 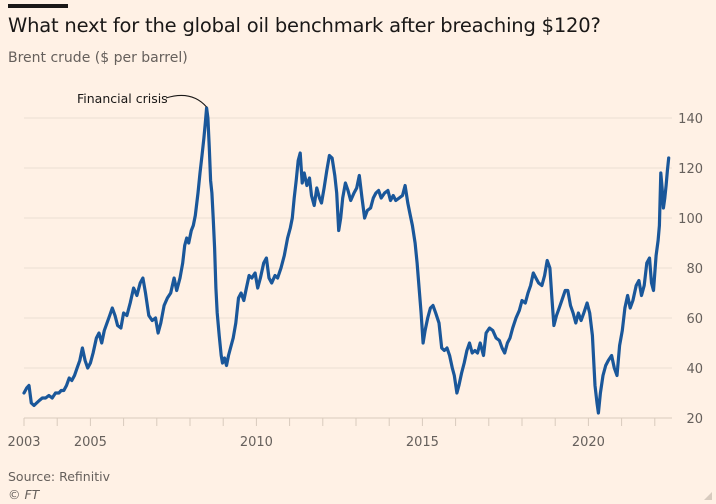 I want to click on y-tick-label: 40, so click(x=694, y=369).